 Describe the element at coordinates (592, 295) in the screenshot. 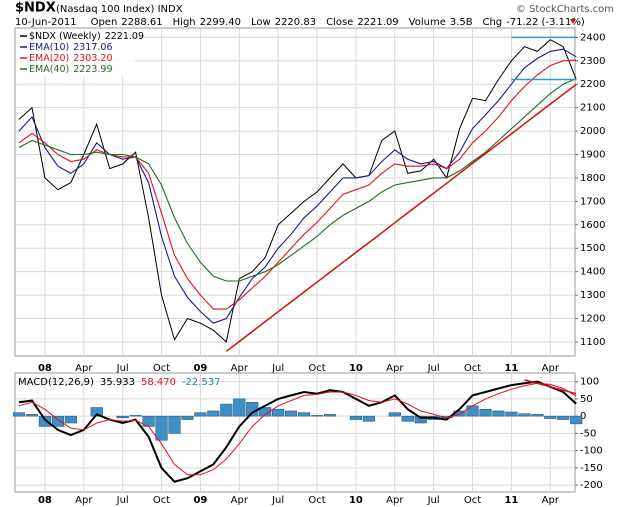

I see `y-tick-label: 1300` at that location.